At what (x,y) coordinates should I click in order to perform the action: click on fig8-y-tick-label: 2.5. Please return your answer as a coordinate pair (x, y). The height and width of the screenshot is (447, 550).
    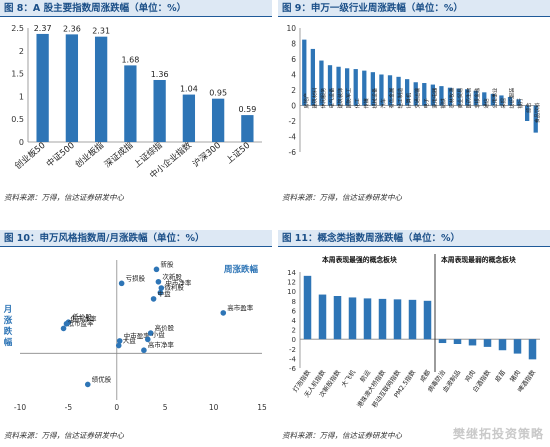
    Looking at the image, I should click on (17, 28).